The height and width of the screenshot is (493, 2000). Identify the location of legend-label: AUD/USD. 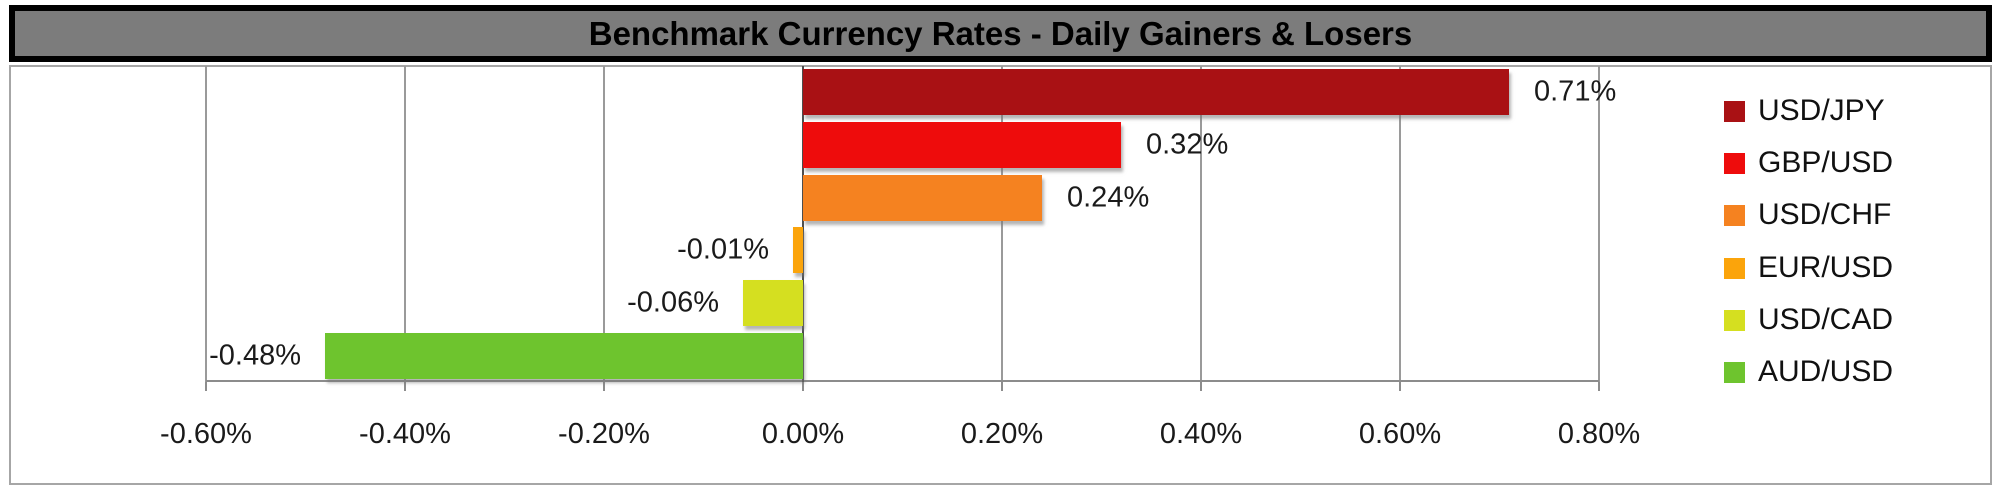
(1826, 371).